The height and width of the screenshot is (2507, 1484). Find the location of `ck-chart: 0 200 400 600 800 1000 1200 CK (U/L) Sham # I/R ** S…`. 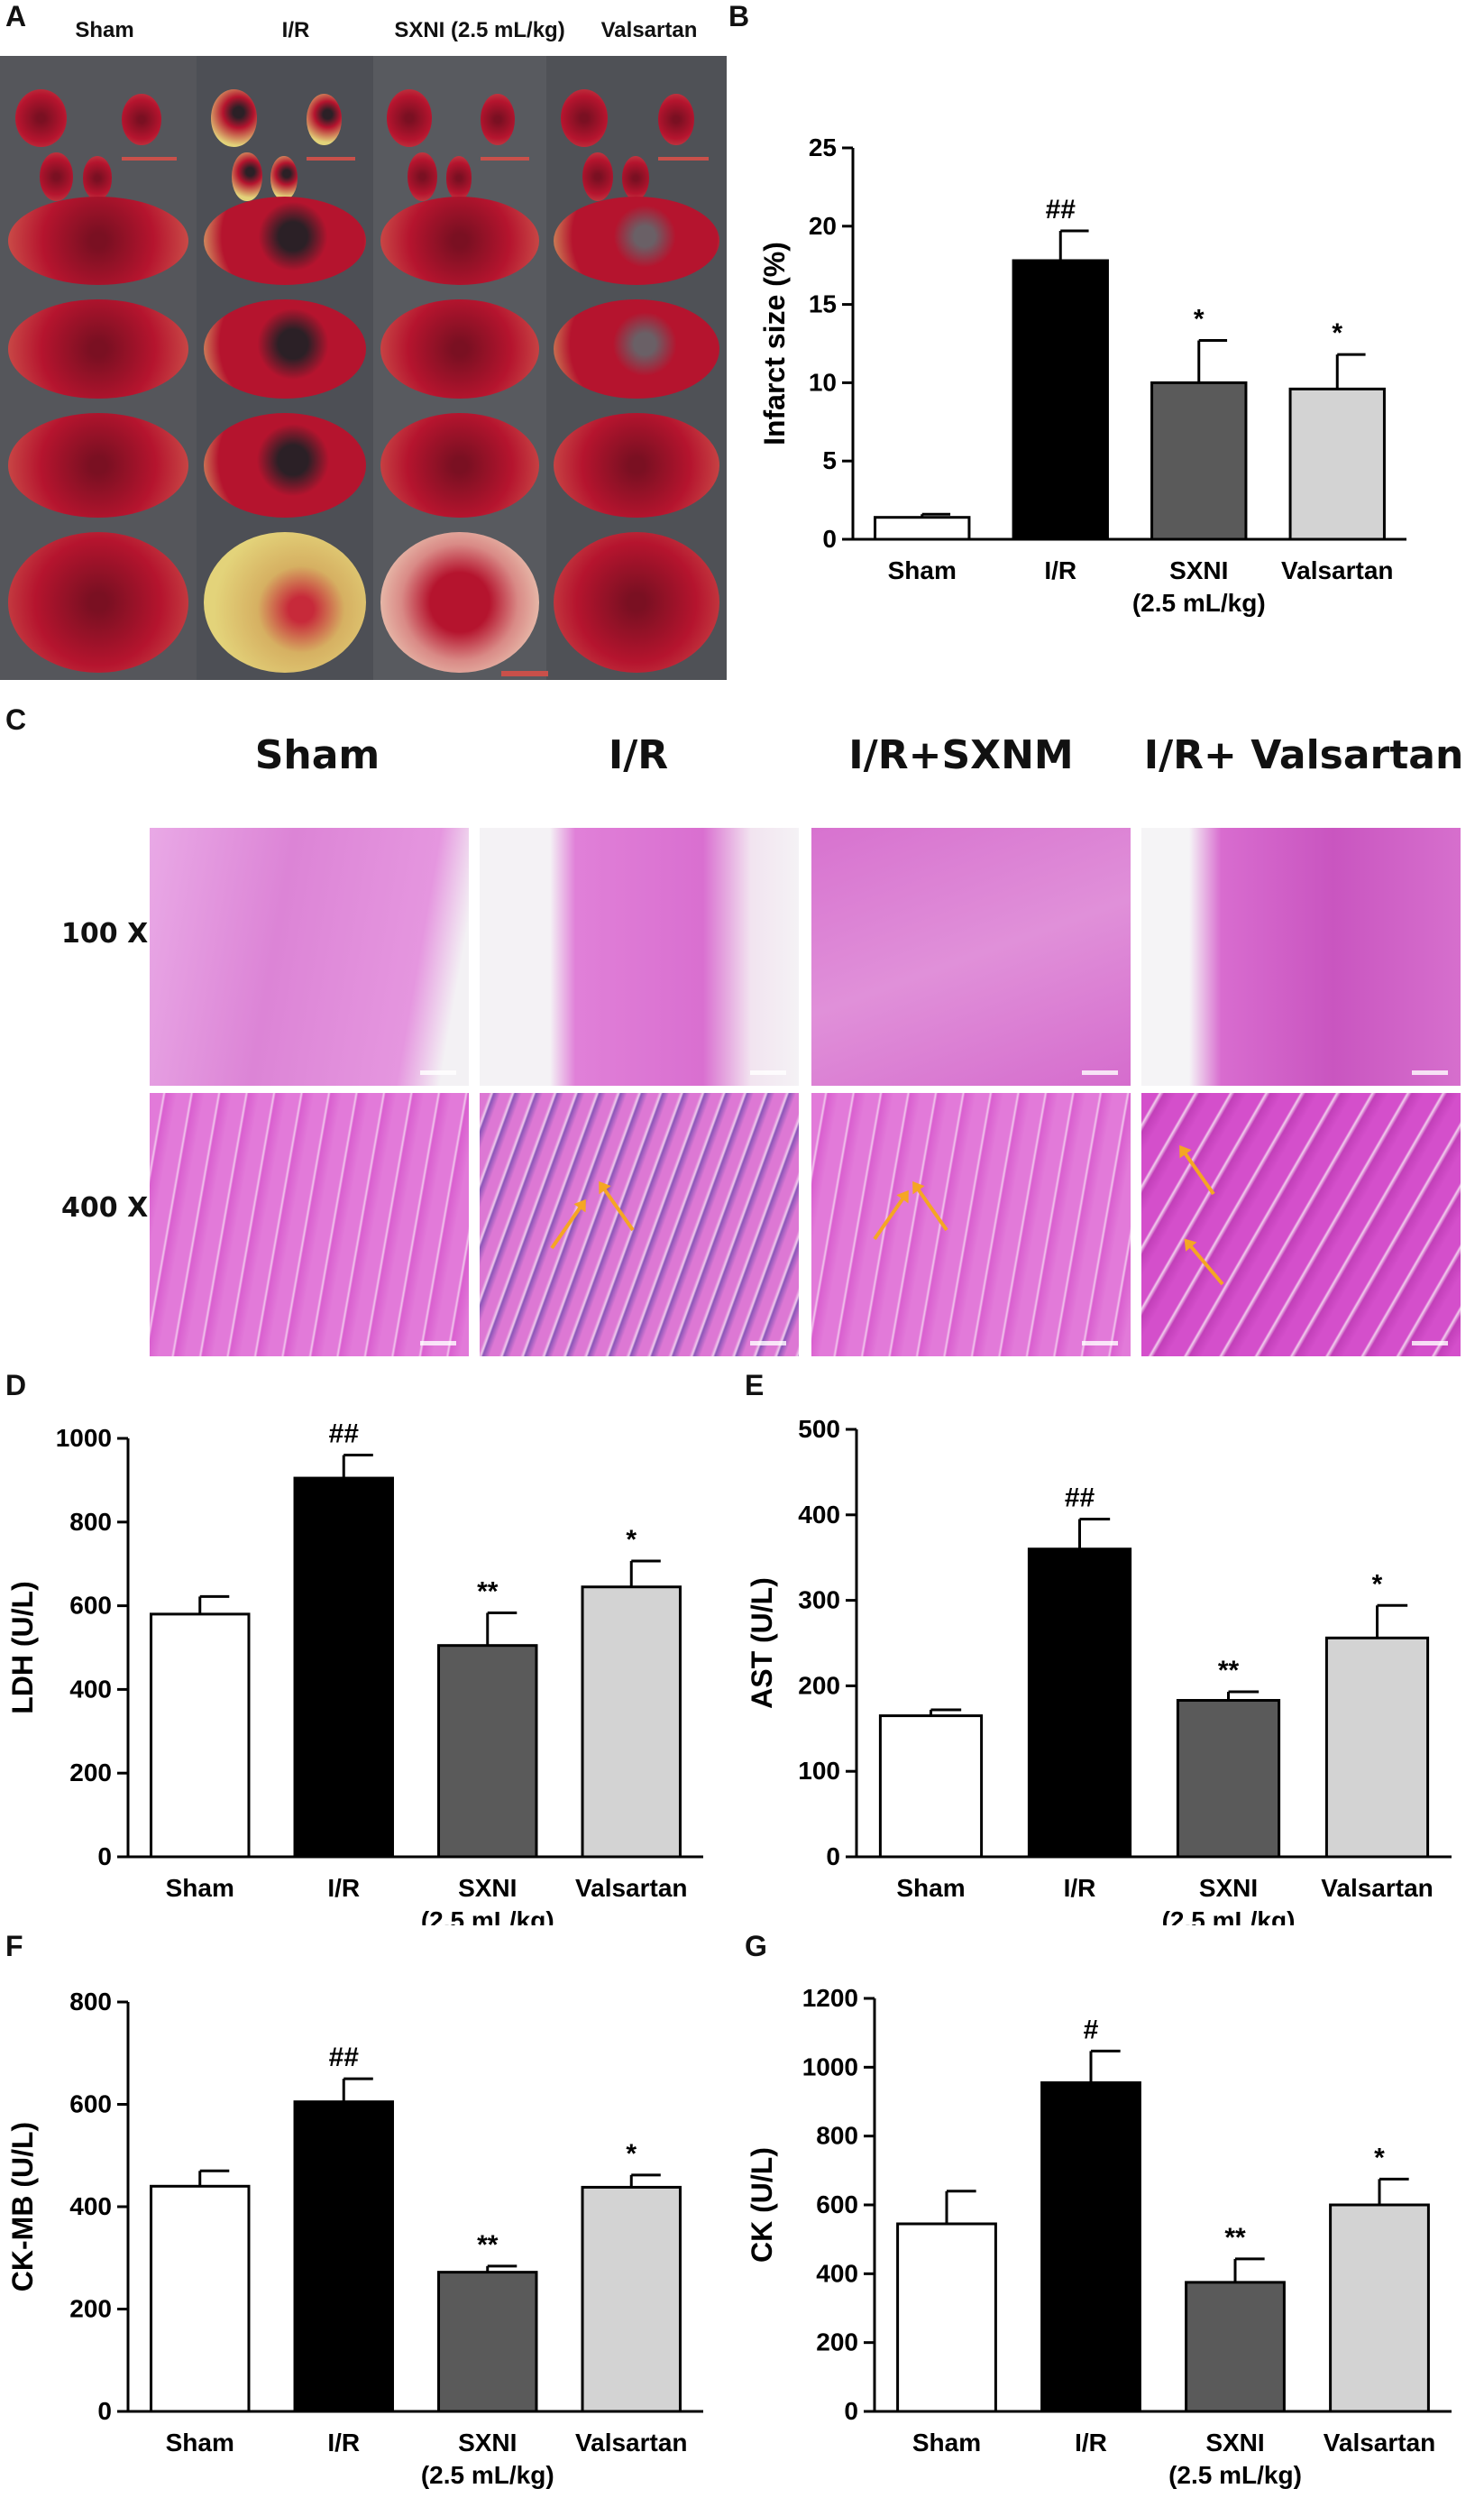

ck-chart: 0 200 400 600 800 1000 1200 CK (U/L) Sham # I/R ** S… is located at coordinates (1099, 2236).